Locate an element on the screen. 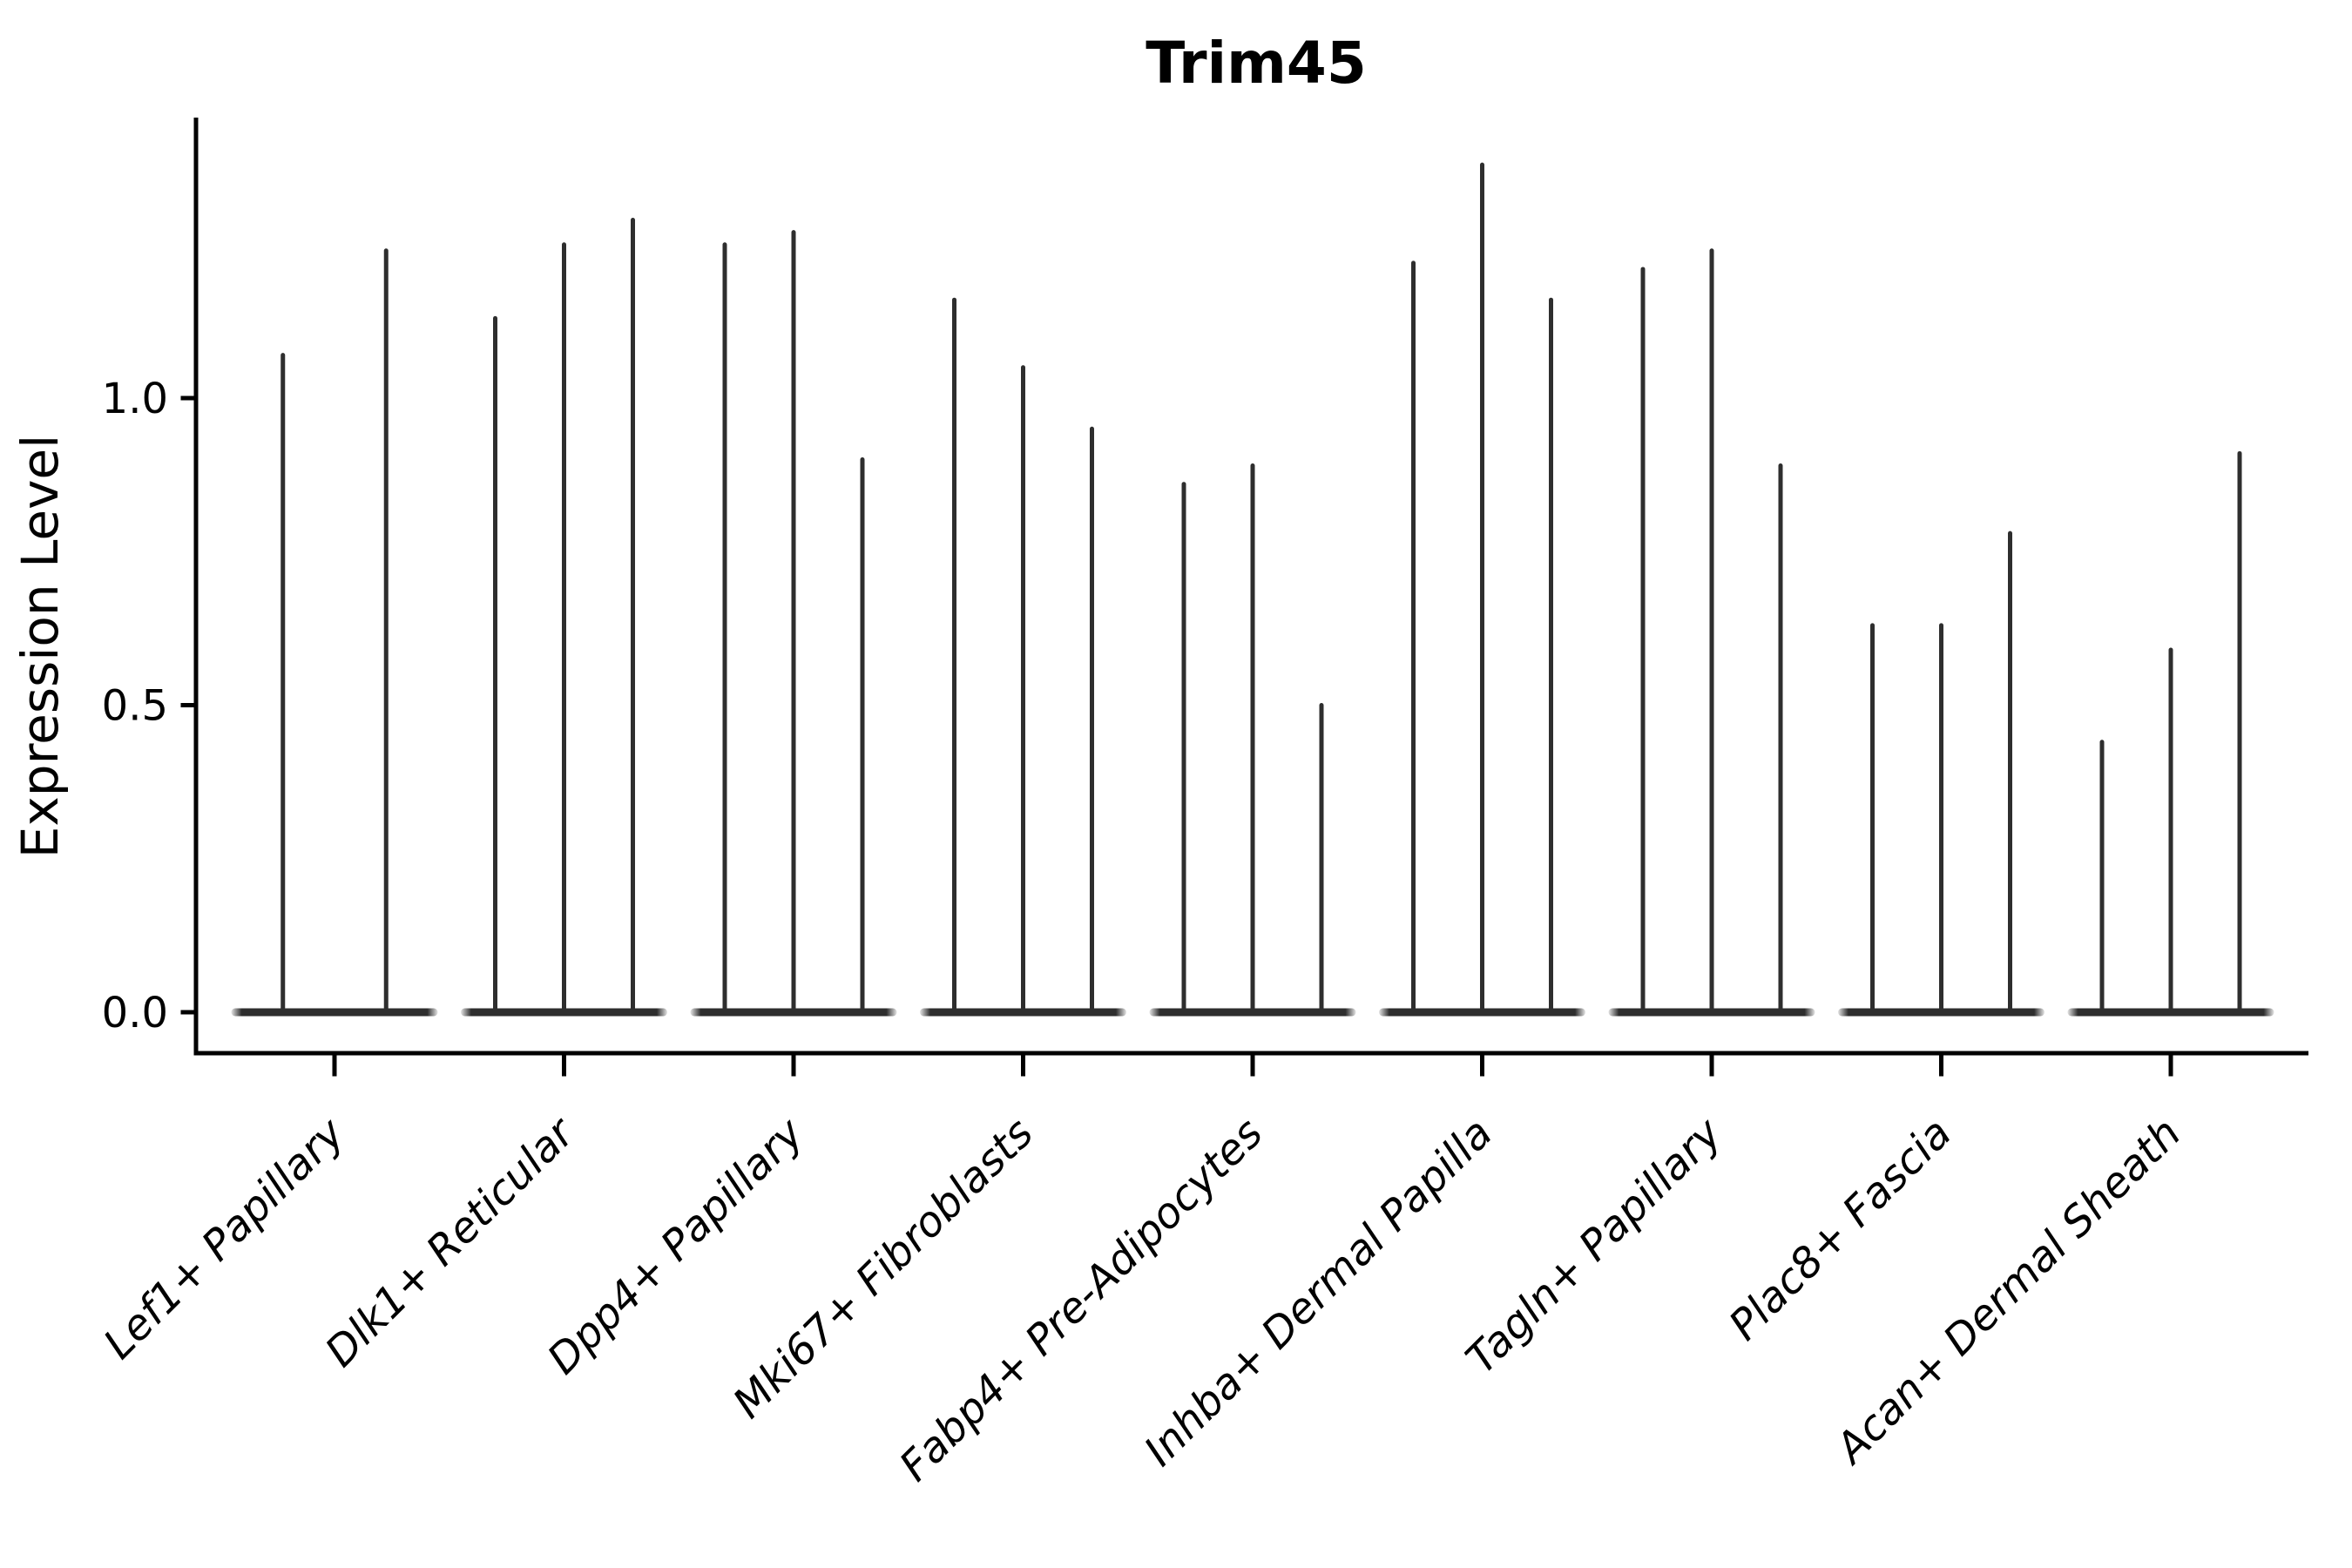 Image resolution: width=2352 pixels, height=1568 pixels. x-tick-label-7: Plac8+ Fascia is located at coordinates (1841, 1230).